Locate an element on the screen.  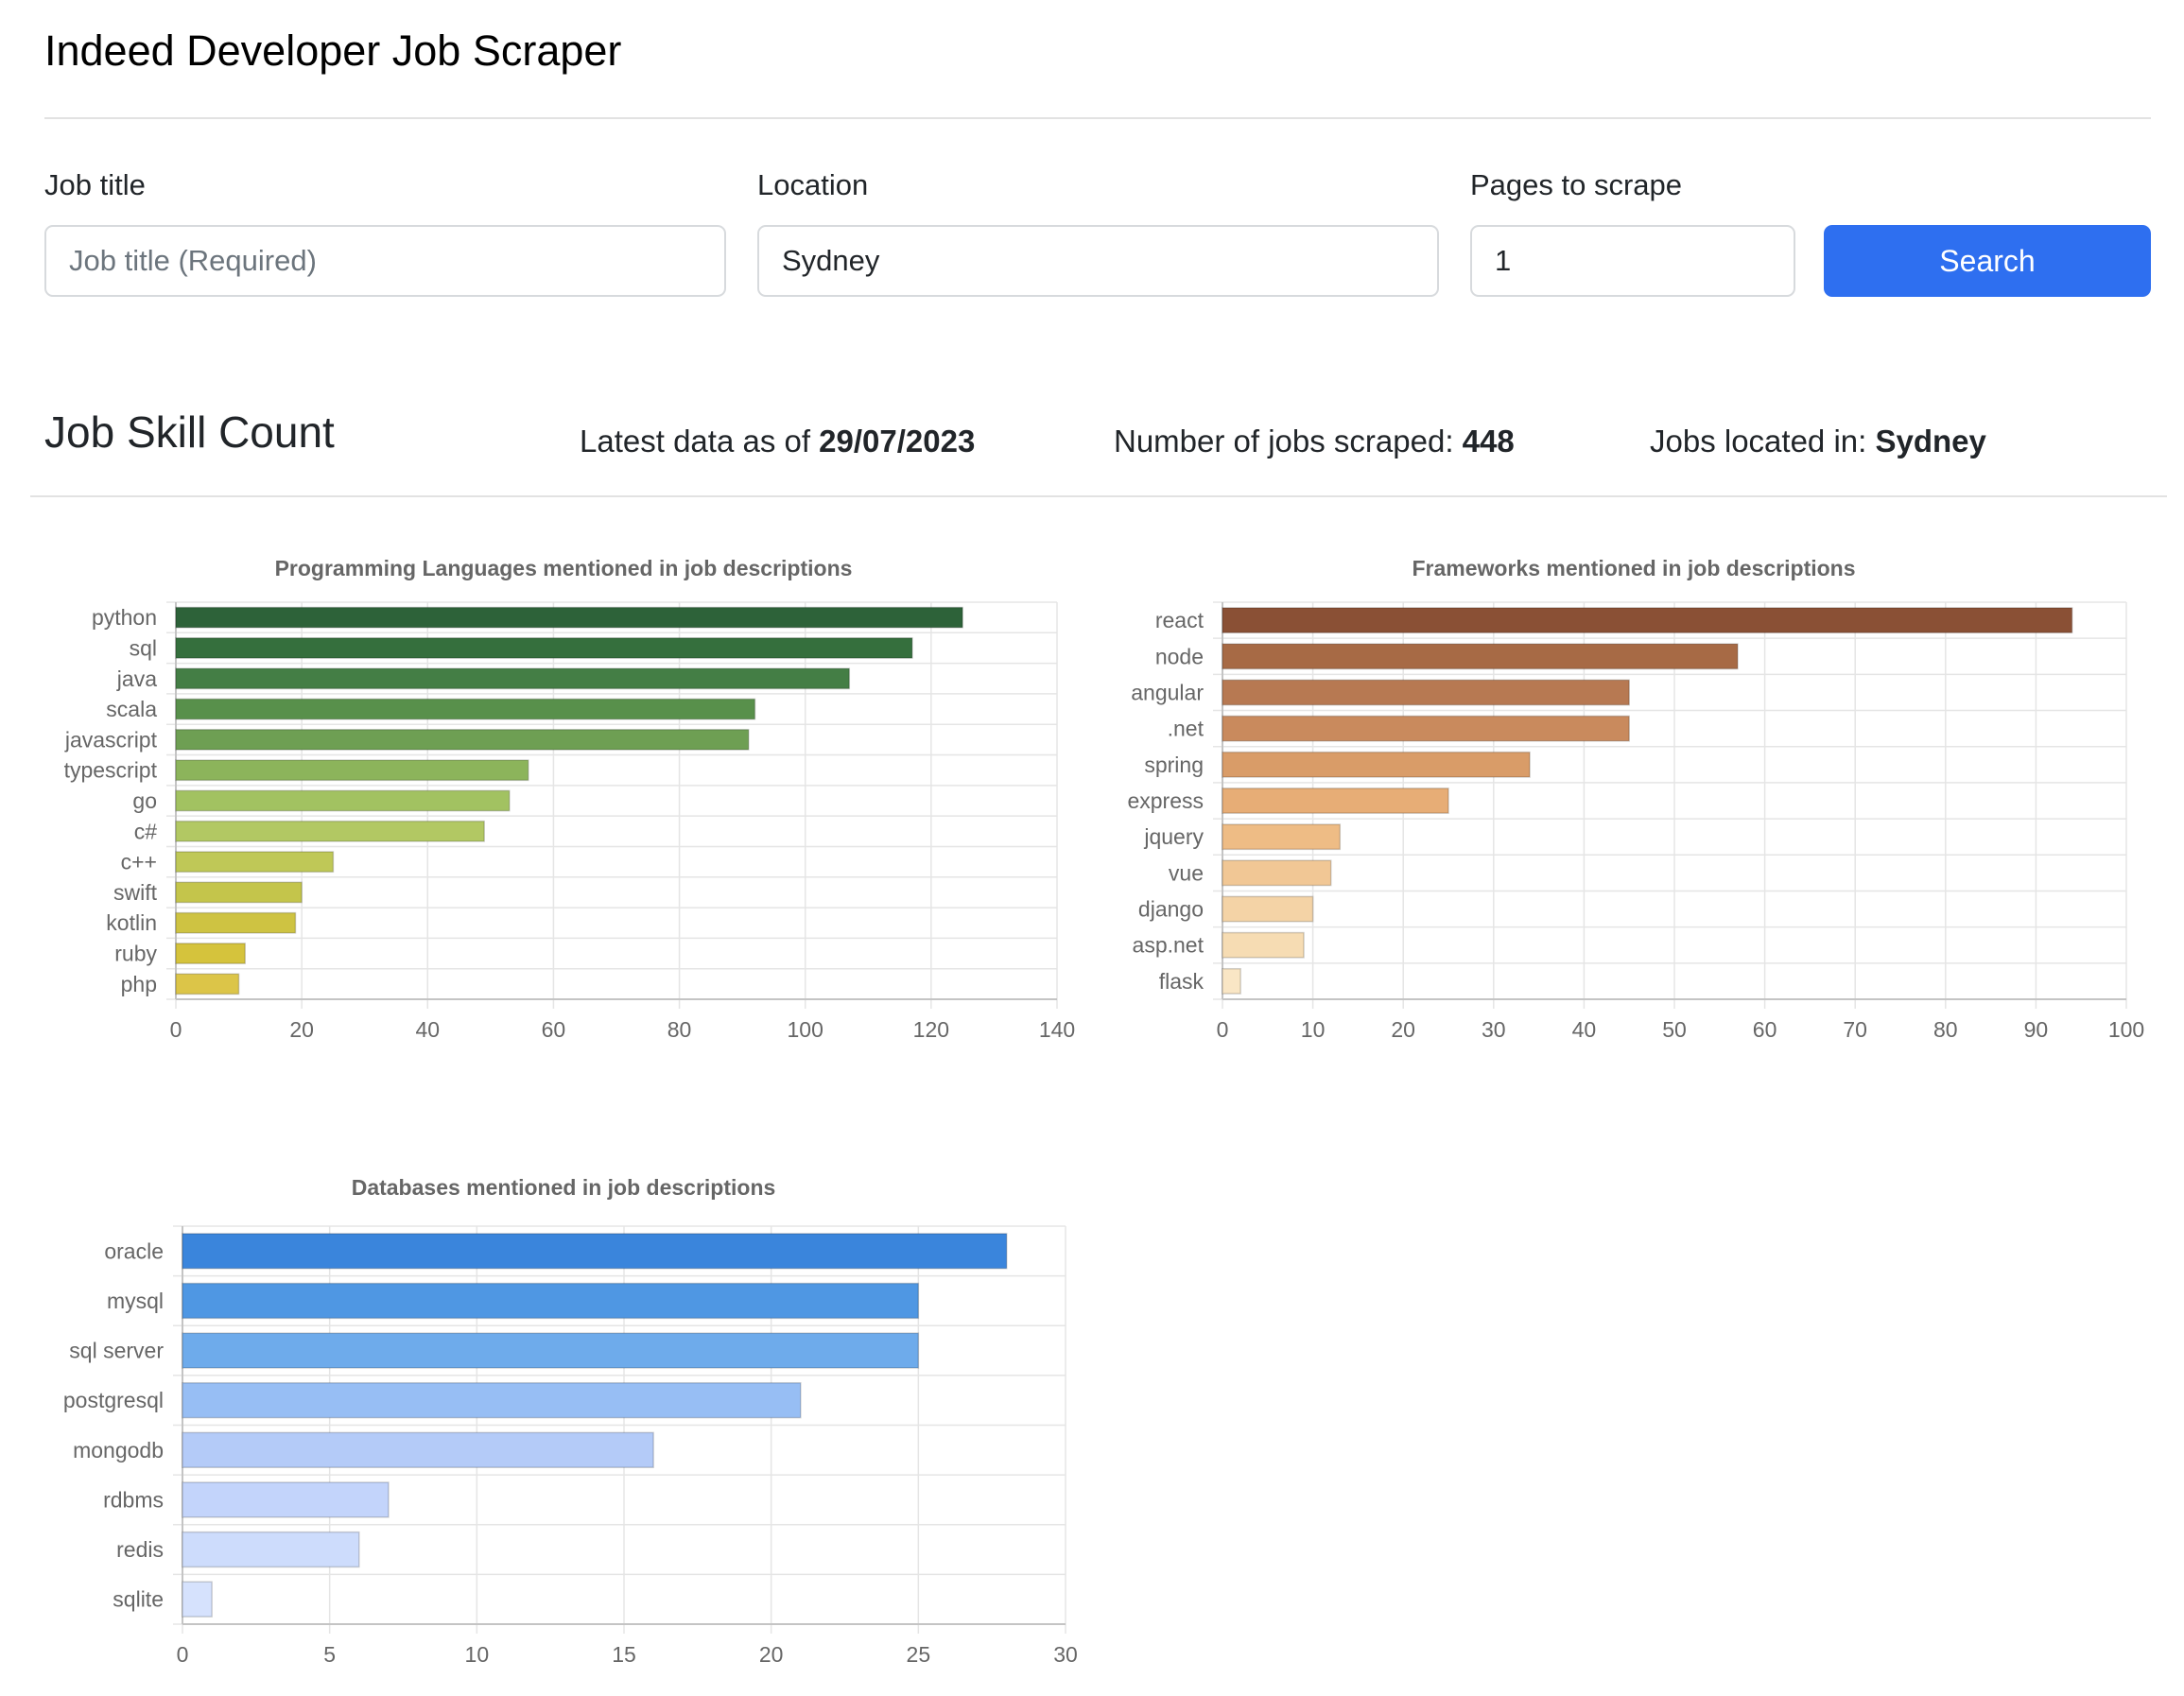
search-button: Search is located at coordinates (1987, 261).